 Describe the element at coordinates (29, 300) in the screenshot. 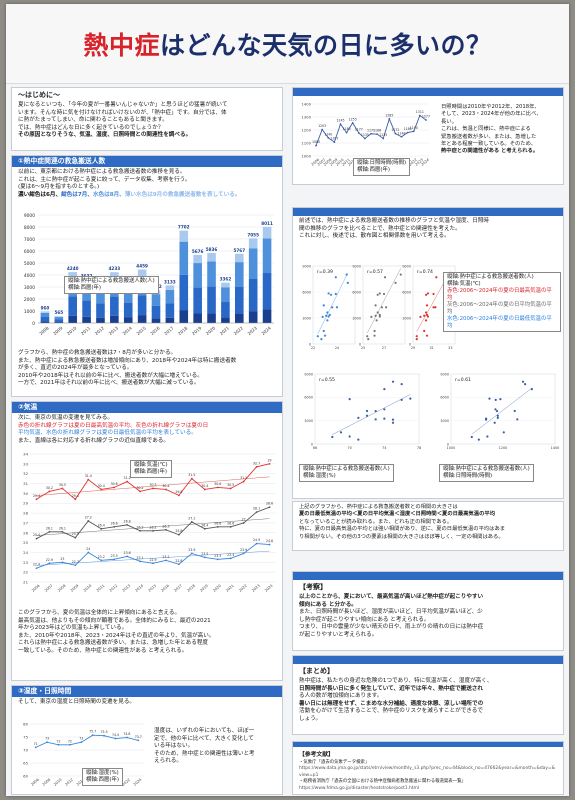

I see `y-tick-label: 2000` at that location.